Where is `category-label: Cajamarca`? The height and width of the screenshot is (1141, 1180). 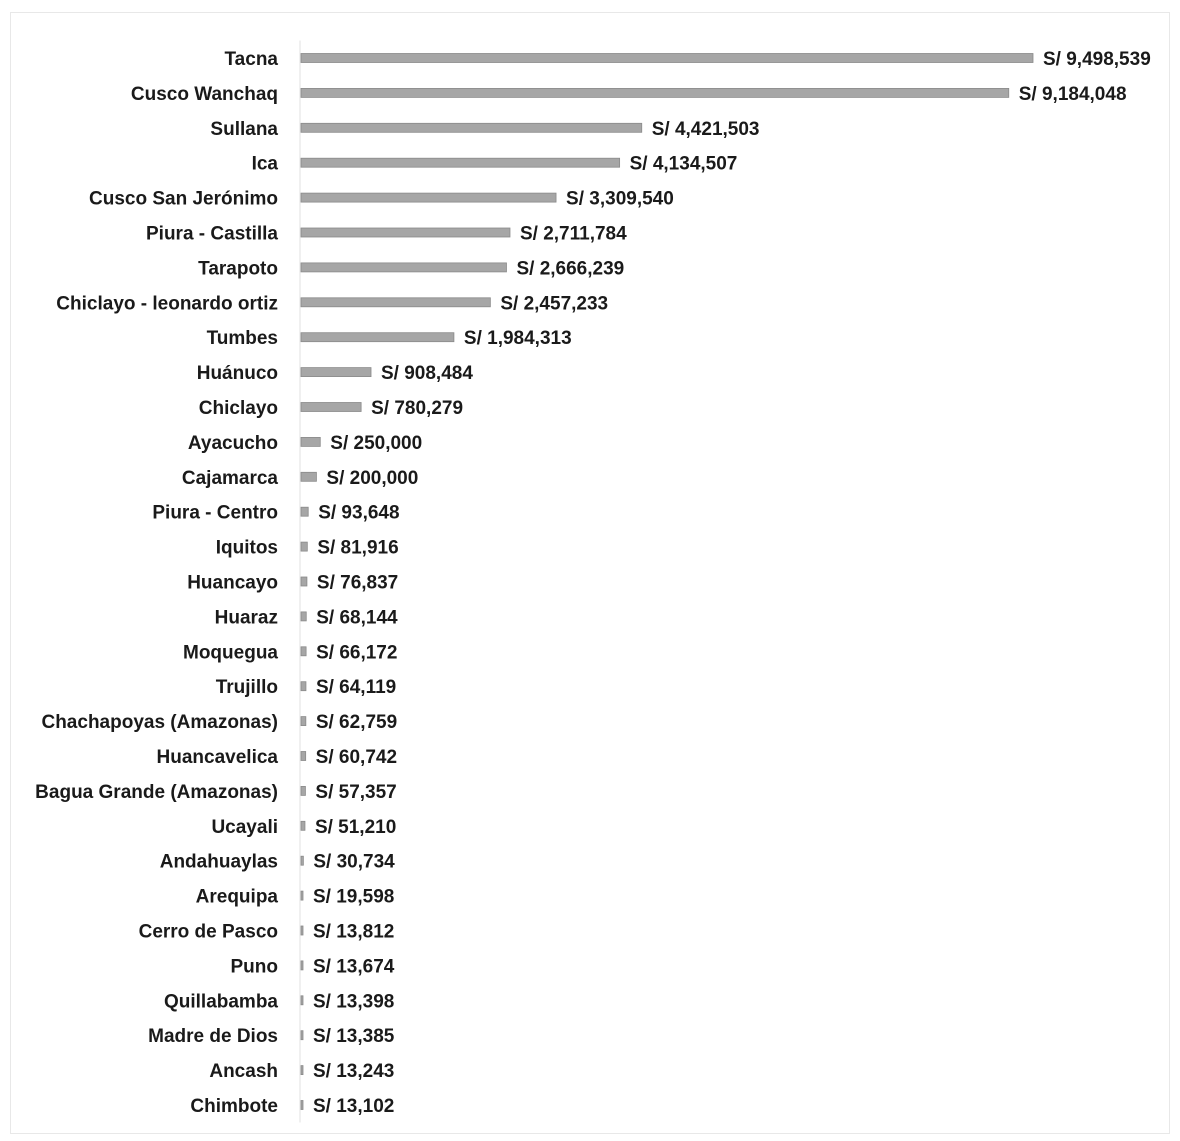 category-label: Cajamarca is located at coordinates (230, 478).